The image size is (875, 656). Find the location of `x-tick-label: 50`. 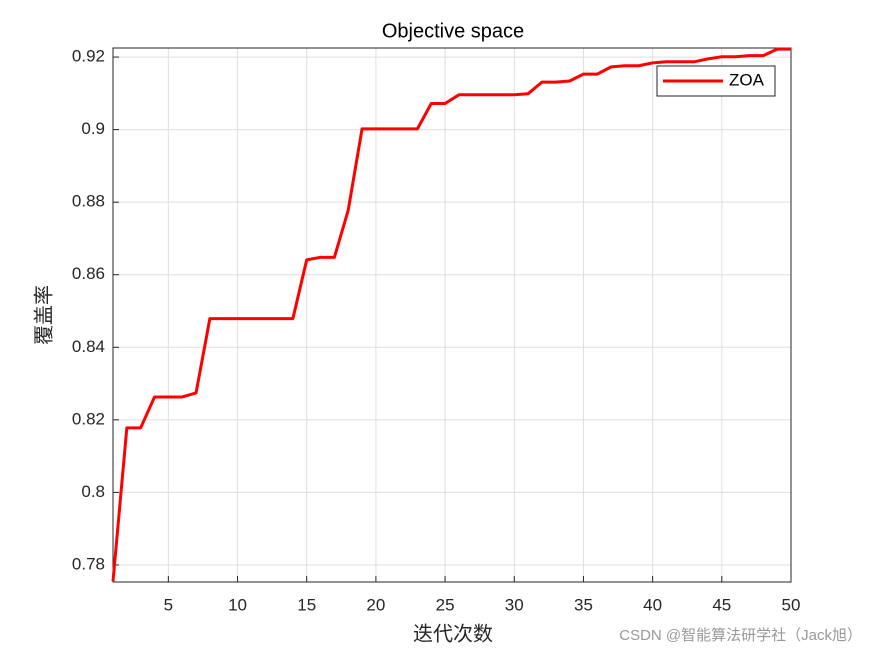

x-tick-label: 50 is located at coordinates (791, 604).